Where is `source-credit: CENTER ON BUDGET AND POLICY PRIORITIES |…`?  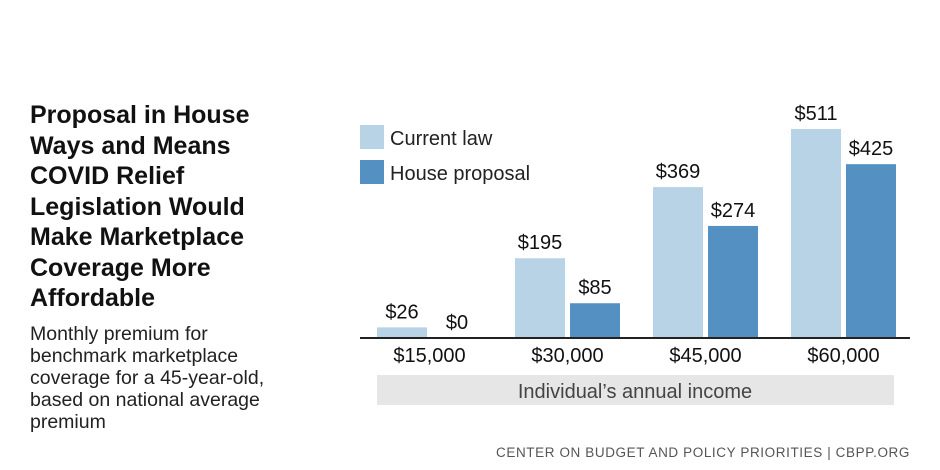
source-credit: CENTER ON BUDGET AND POLICY PRIORITIES |… is located at coordinates (703, 452).